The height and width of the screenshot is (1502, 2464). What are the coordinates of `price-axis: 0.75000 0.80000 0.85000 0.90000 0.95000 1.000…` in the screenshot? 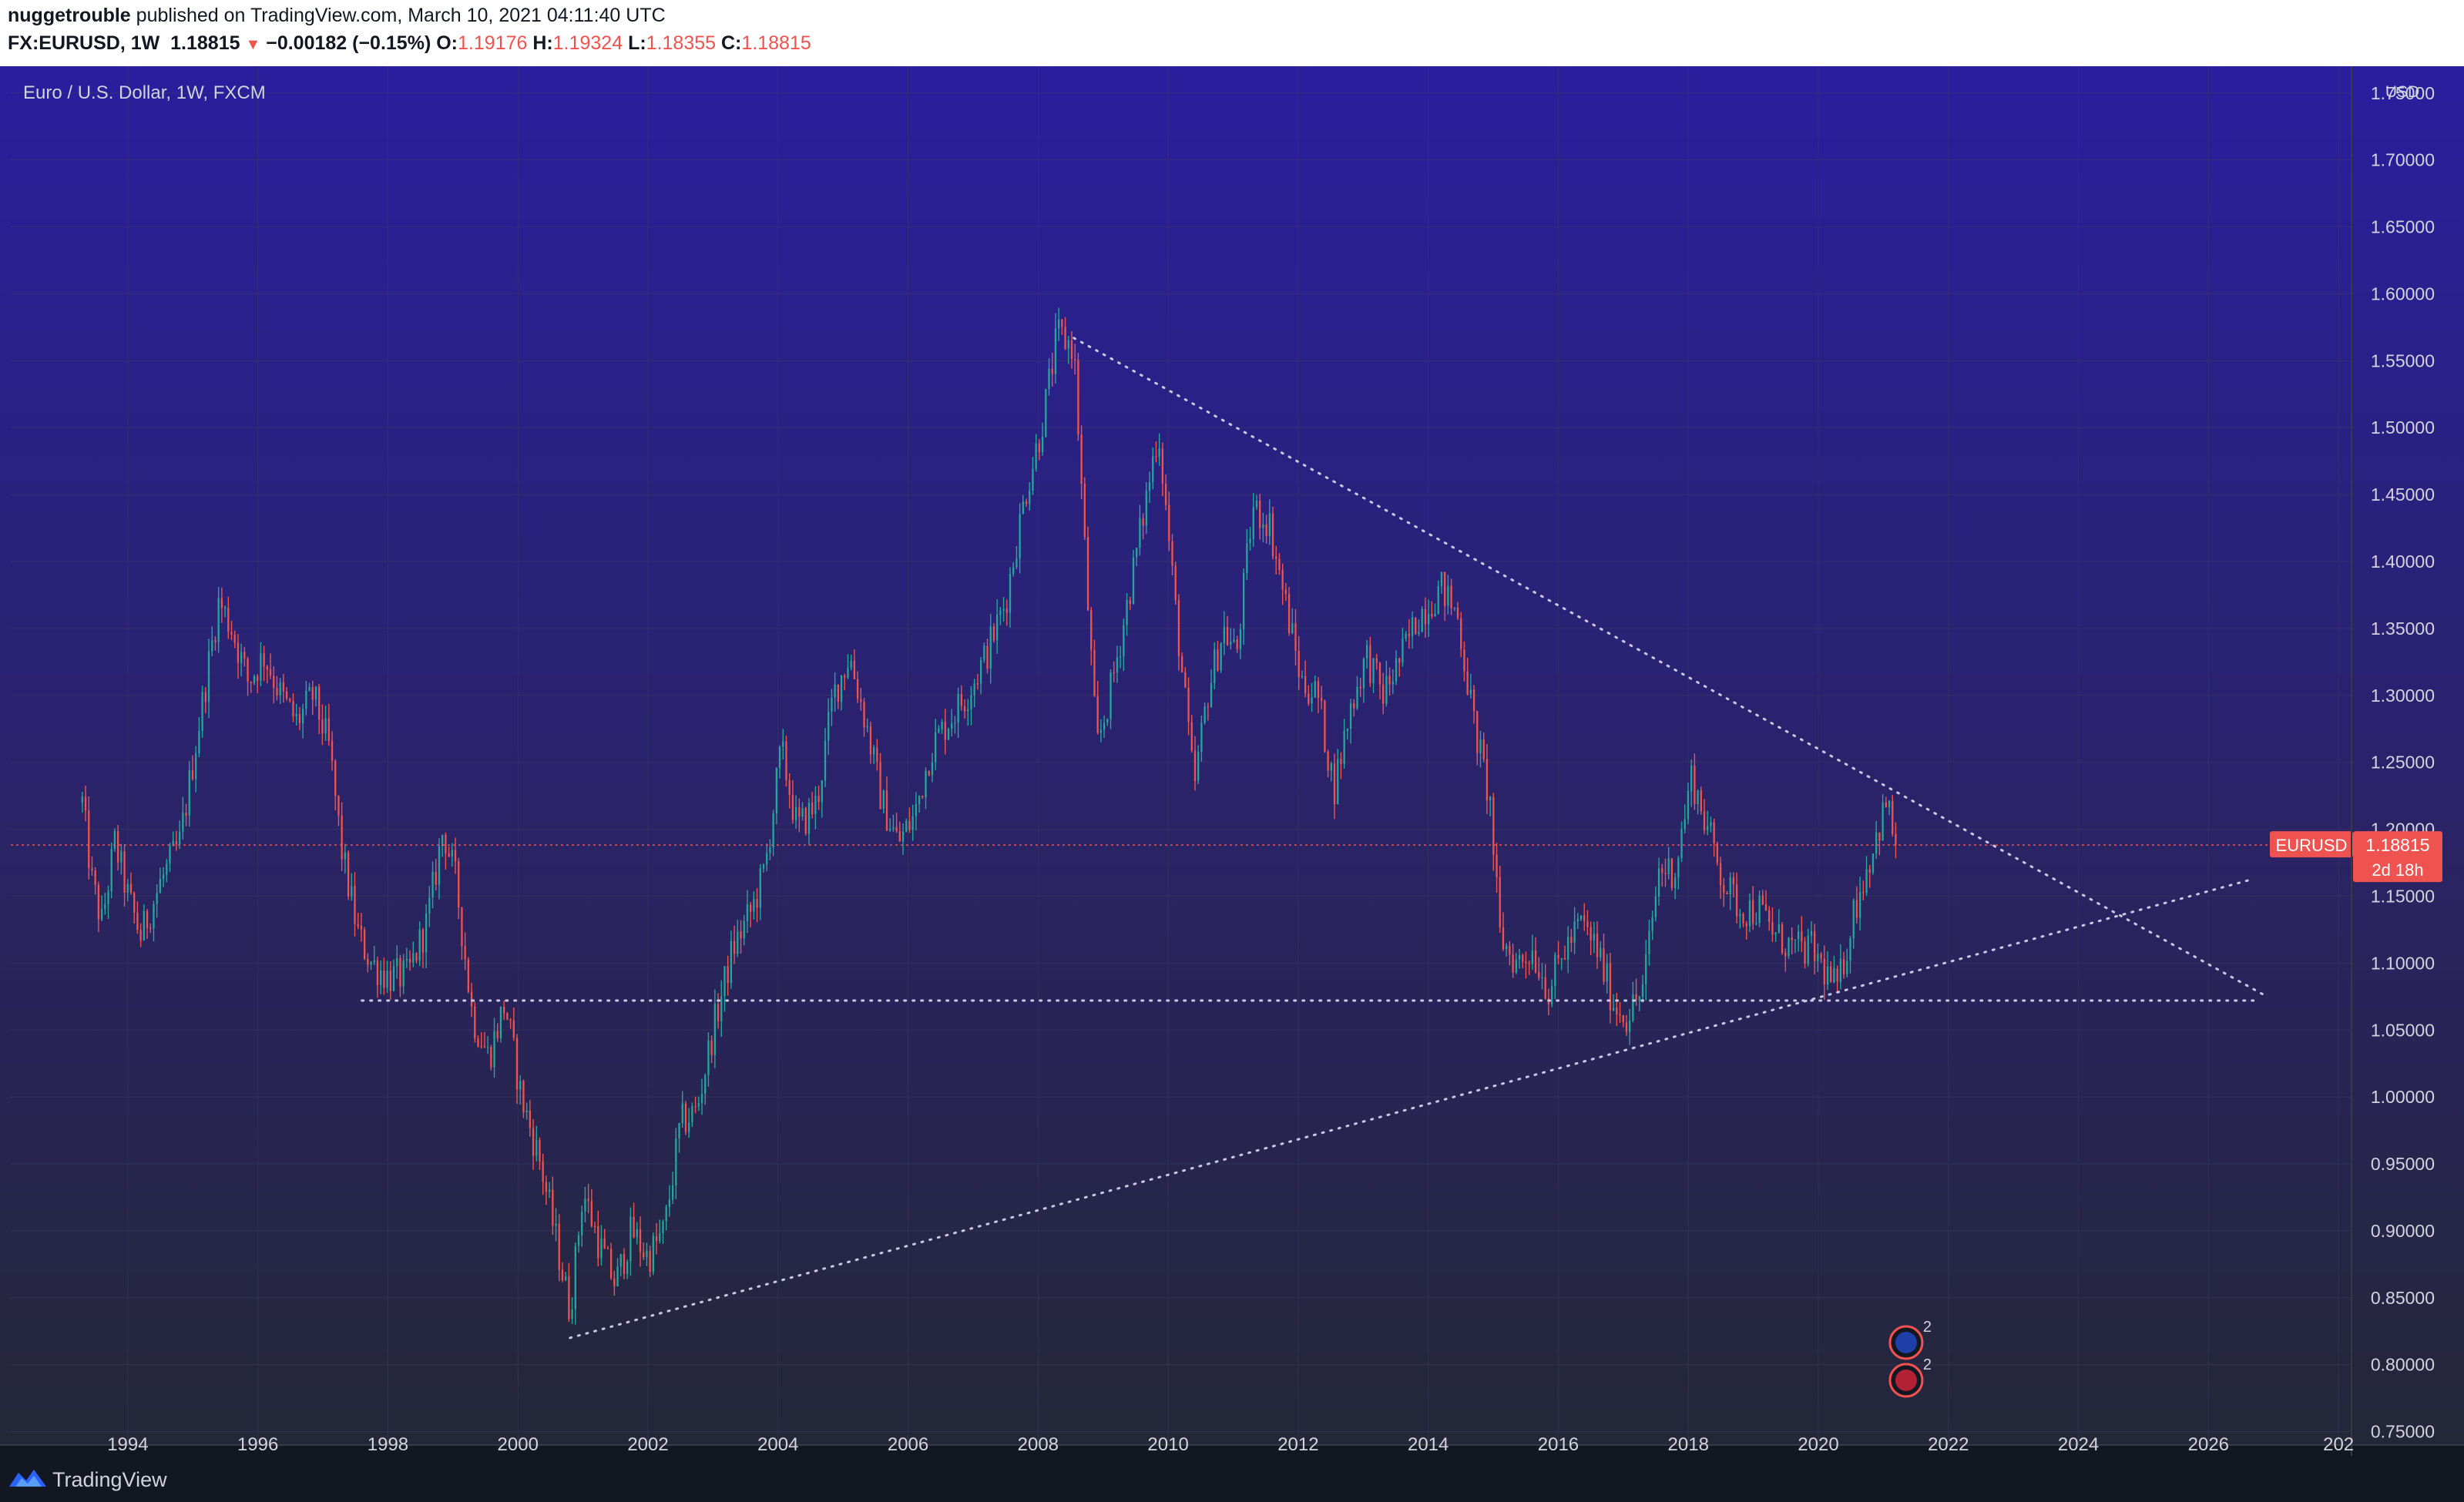 It's located at (2367, 761).